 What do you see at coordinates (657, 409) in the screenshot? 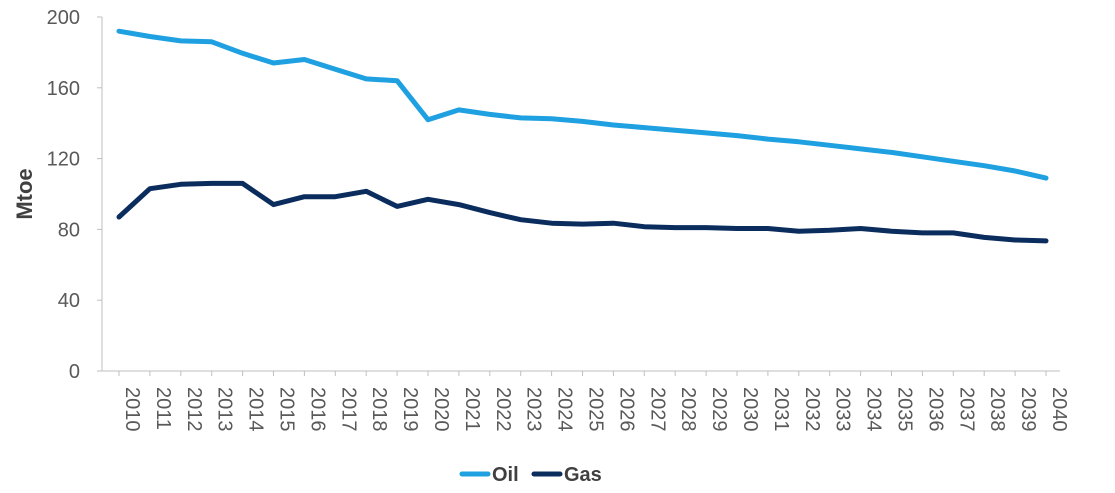
I see `x-tick-label: 2027` at bounding box center [657, 409].